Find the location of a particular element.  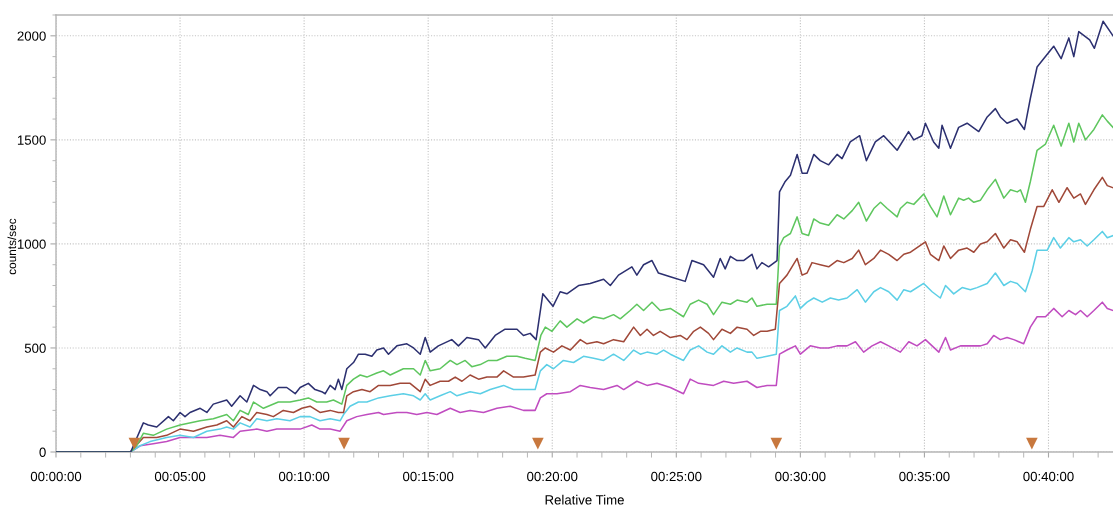

y-tick-label: 1500 is located at coordinates (31, 140).